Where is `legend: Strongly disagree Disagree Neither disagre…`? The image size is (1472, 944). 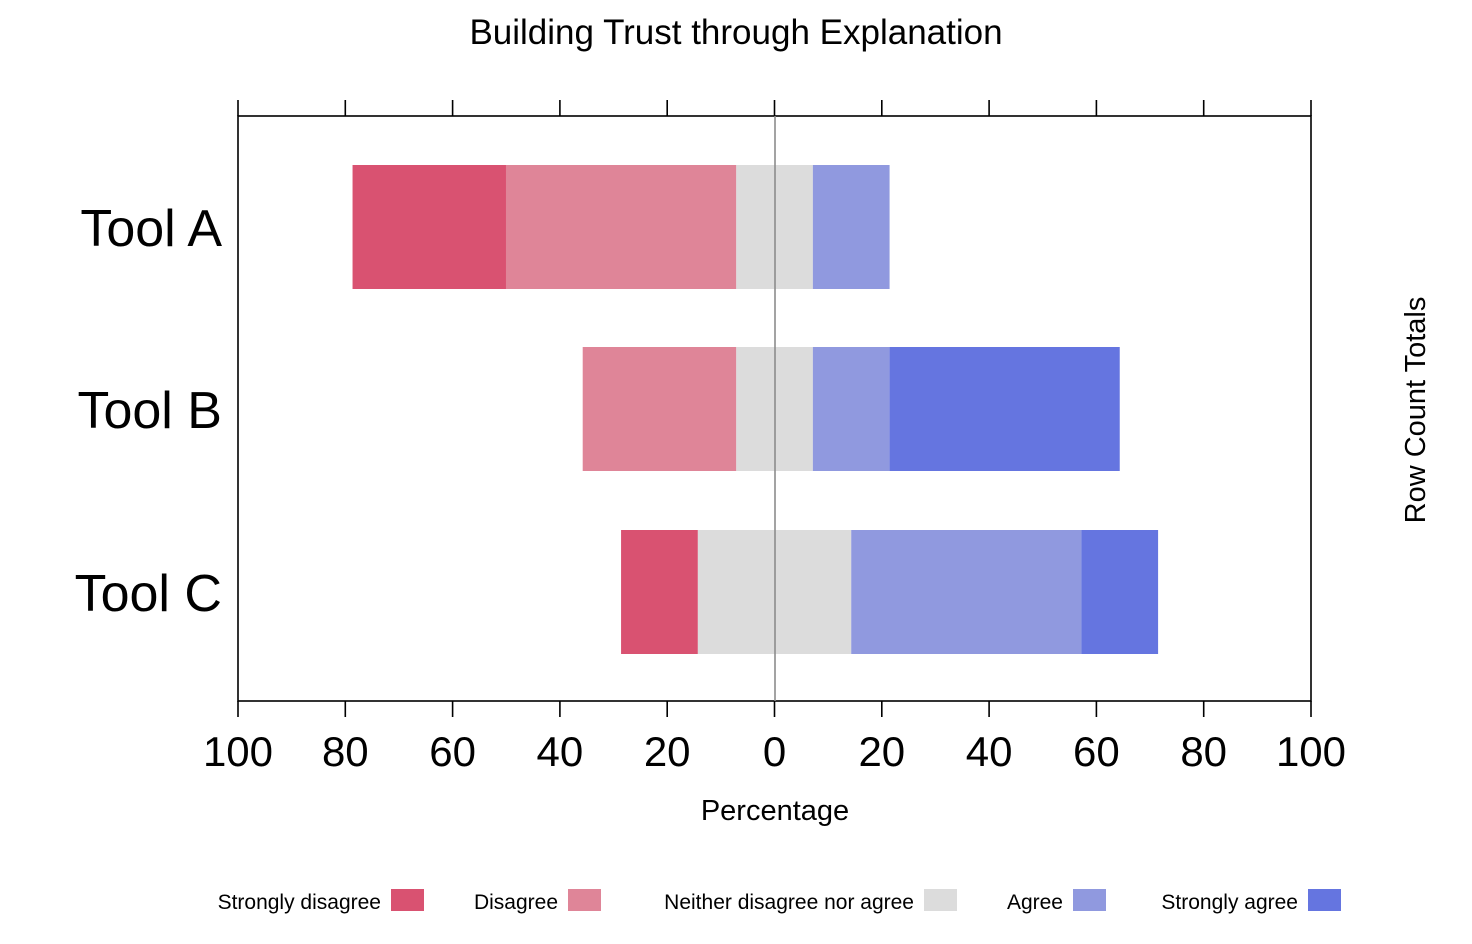 legend: Strongly disagree Disagree Neither disagre… is located at coordinates (779, 901).